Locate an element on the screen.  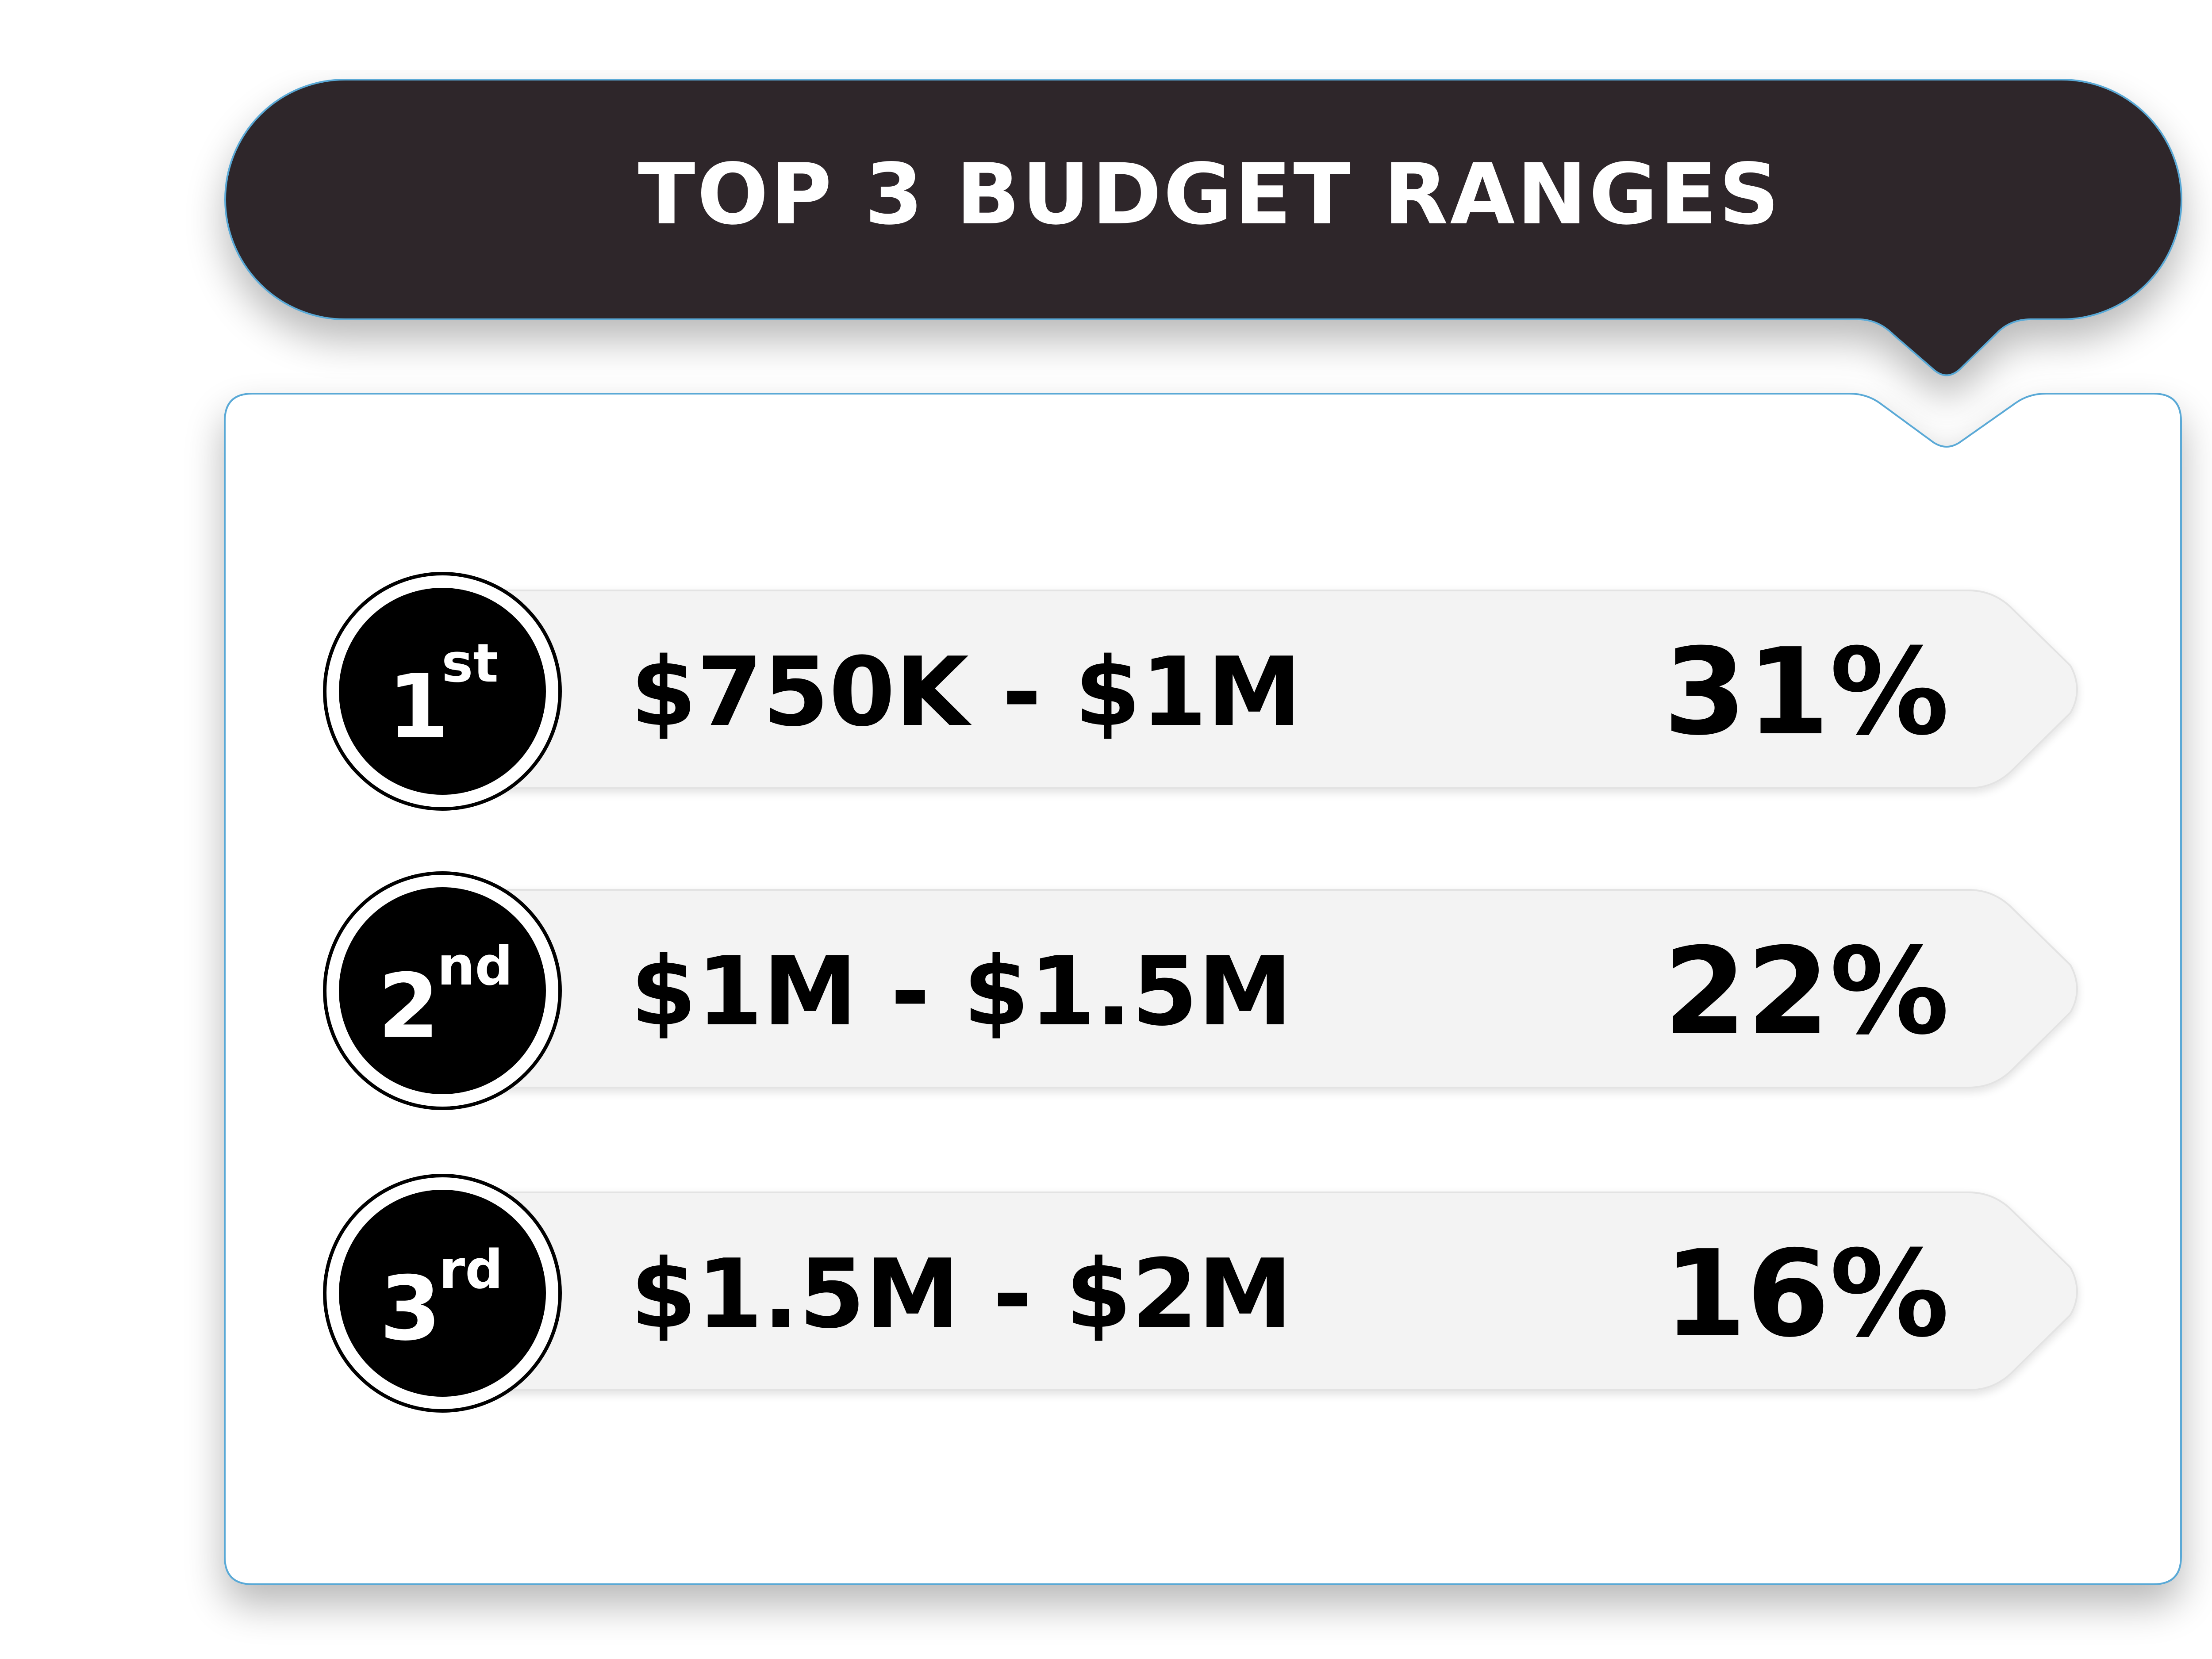
rank-row-3: 3 rd $1.5M - $2M 16% is located at coordinates (1106, 1293).